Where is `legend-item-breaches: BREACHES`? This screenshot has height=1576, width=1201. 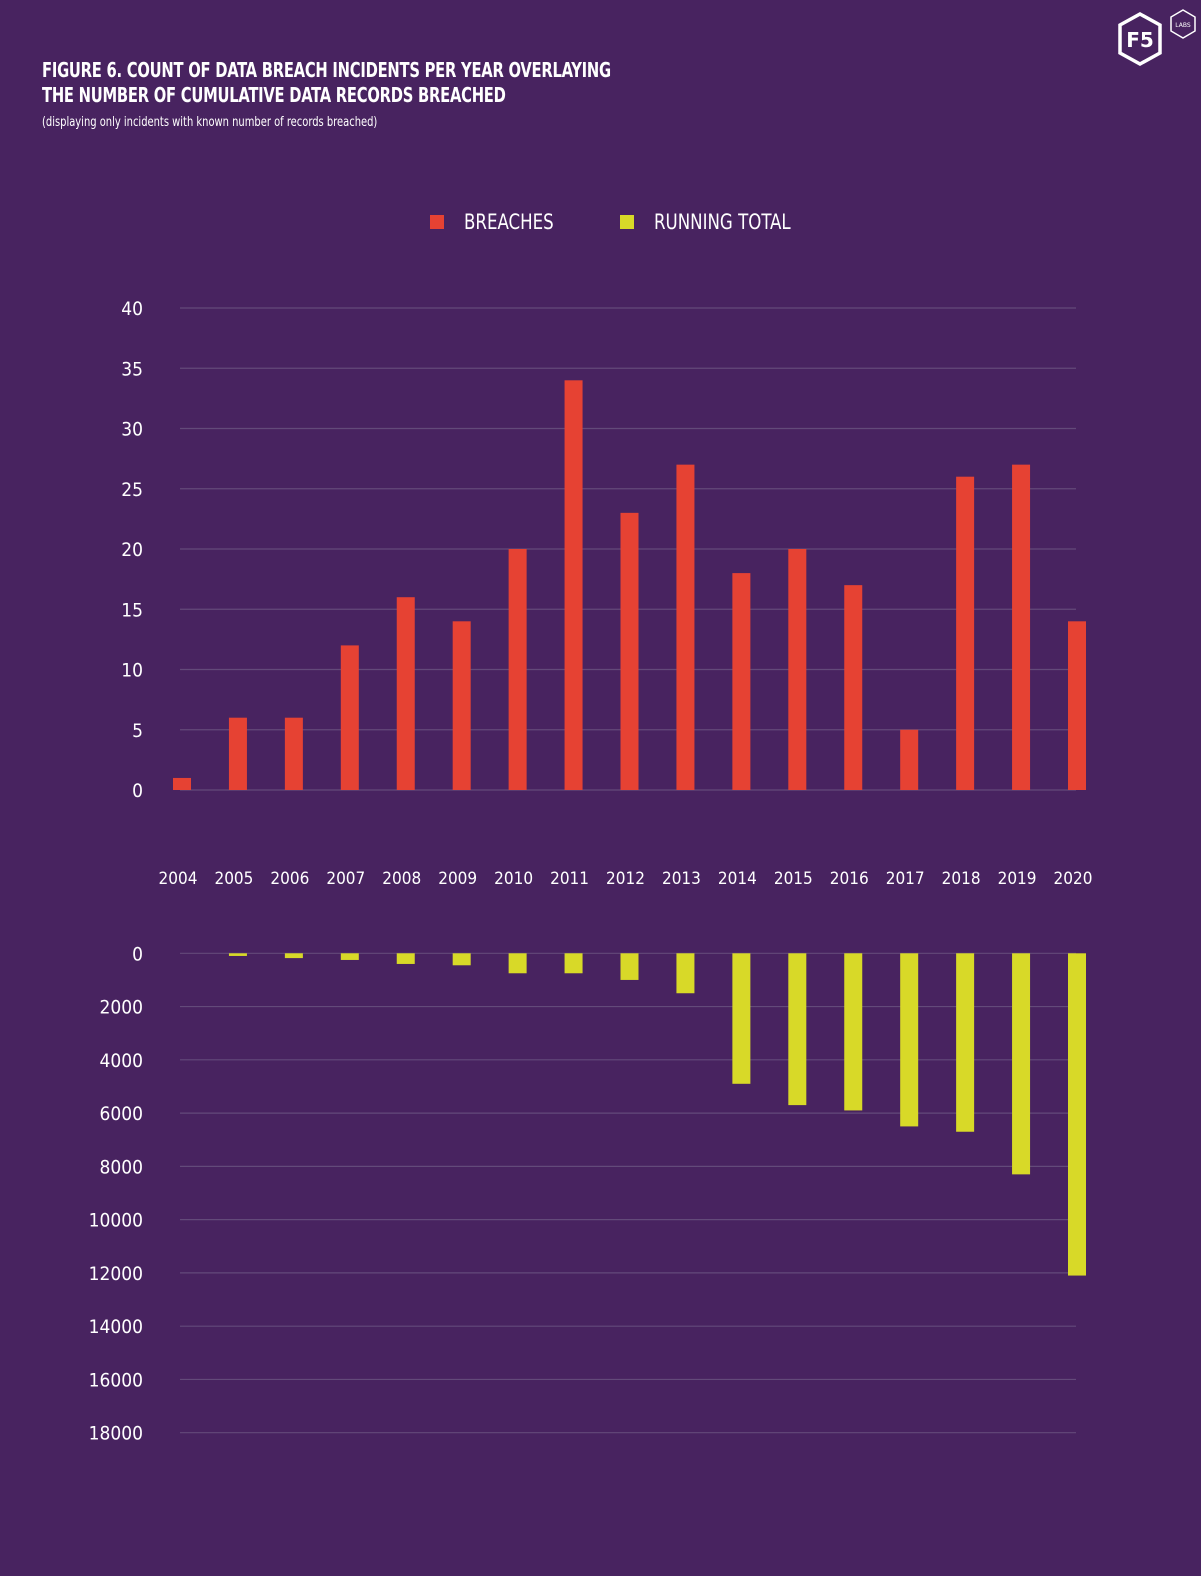 legend-item-breaches: BREACHES is located at coordinates (498, 222).